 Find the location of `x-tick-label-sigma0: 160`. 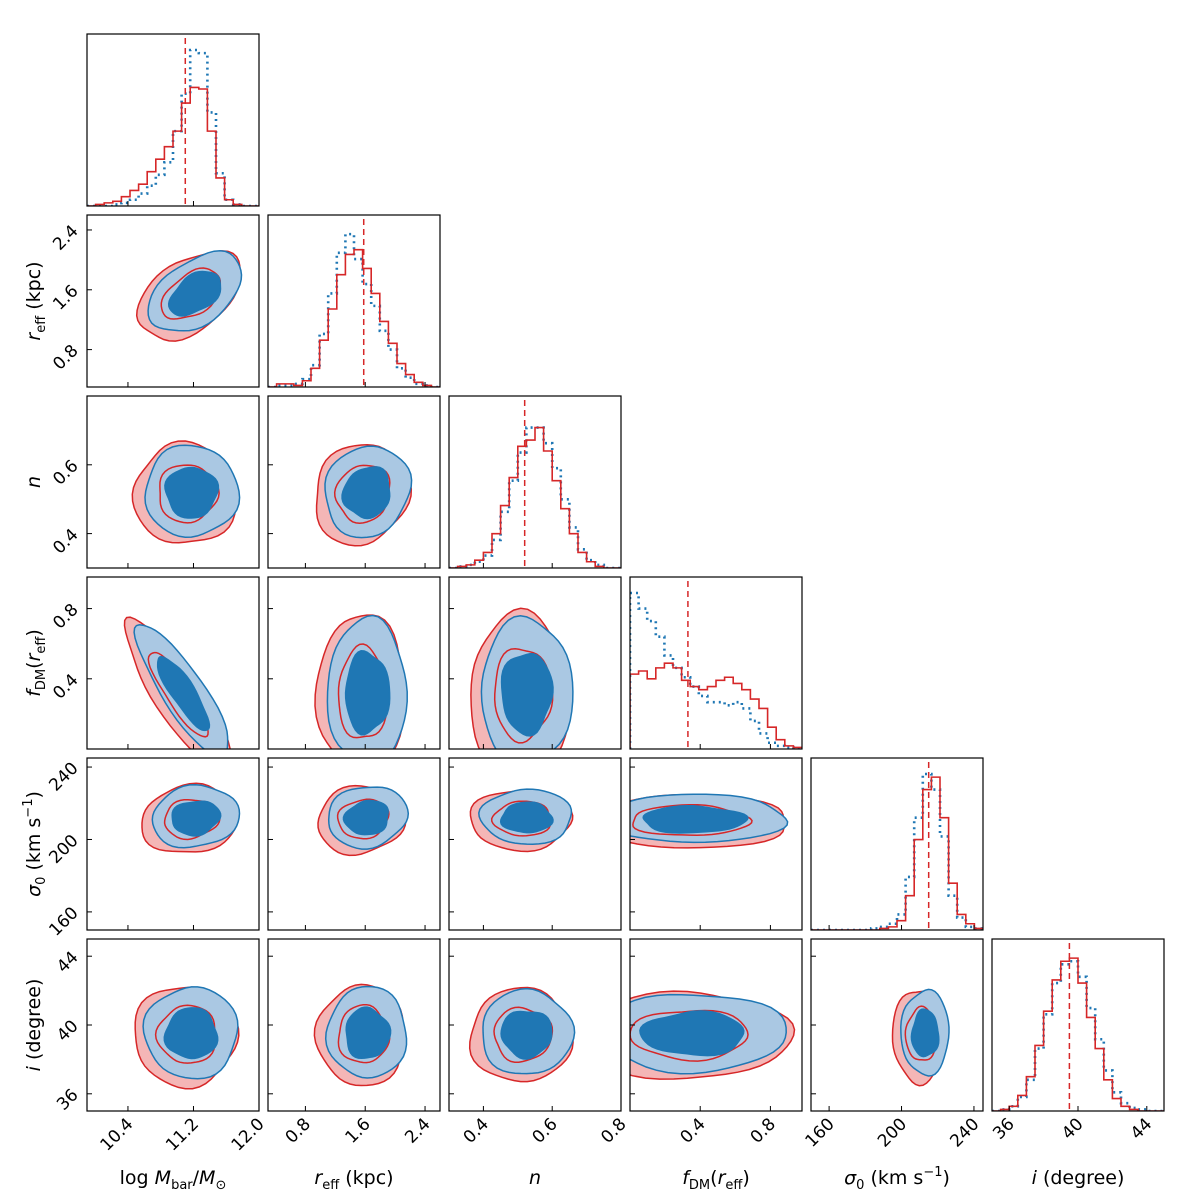

x-tick-label-sigma0: 160 is located at coordinates (820, 1132).